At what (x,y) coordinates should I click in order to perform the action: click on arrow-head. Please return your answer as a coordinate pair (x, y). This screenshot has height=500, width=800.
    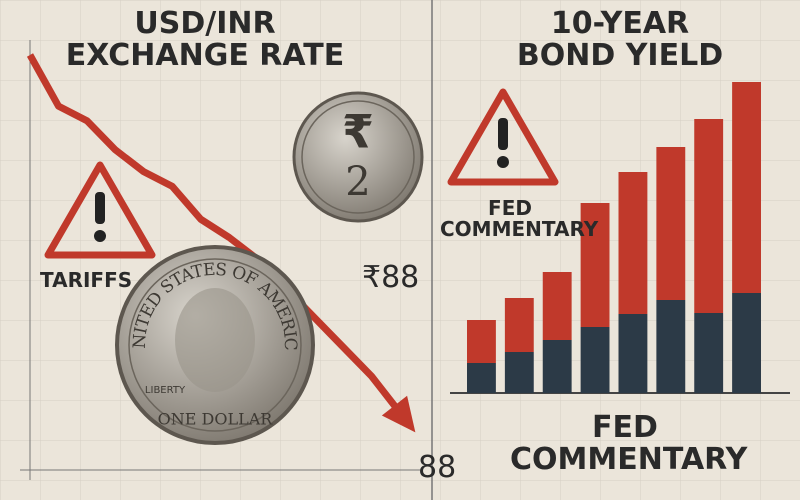
    Looking at the image, I should click on (398, 414).